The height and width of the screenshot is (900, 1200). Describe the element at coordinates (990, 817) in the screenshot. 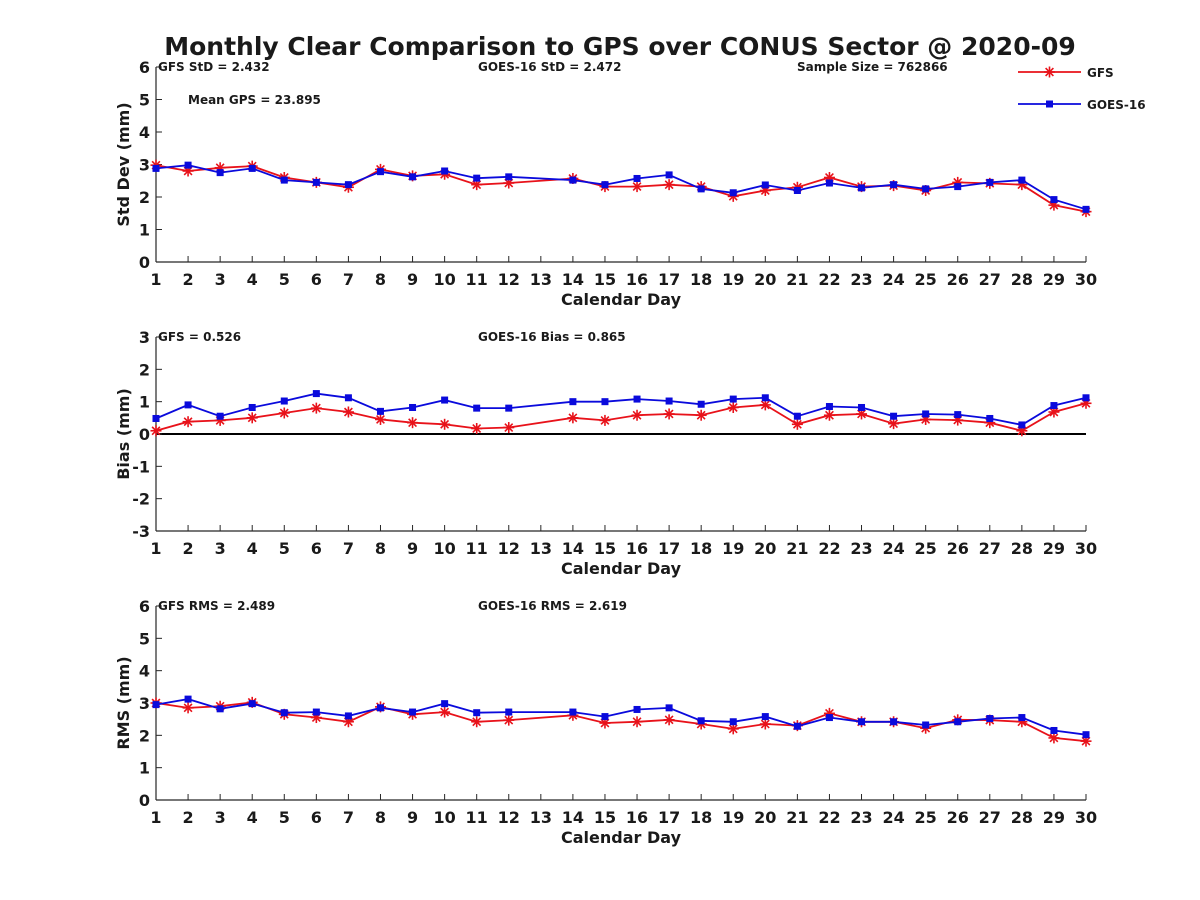

I see `x-tick-label: 27` at that location.